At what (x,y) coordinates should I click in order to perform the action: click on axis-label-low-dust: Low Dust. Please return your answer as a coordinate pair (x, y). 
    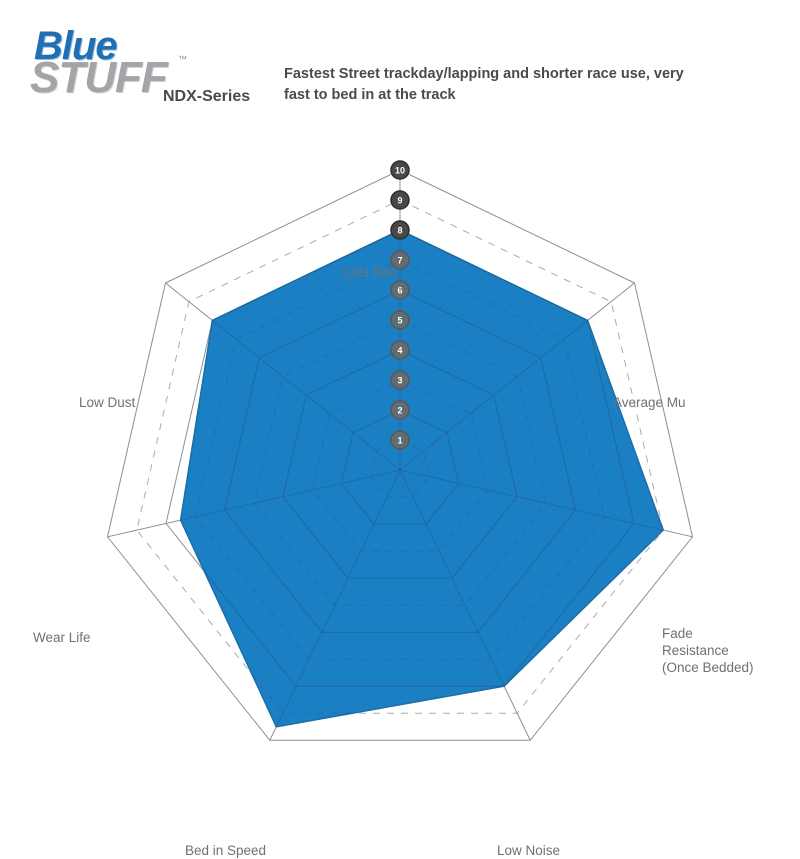
    Looking at the image, I should click on (107, 402).